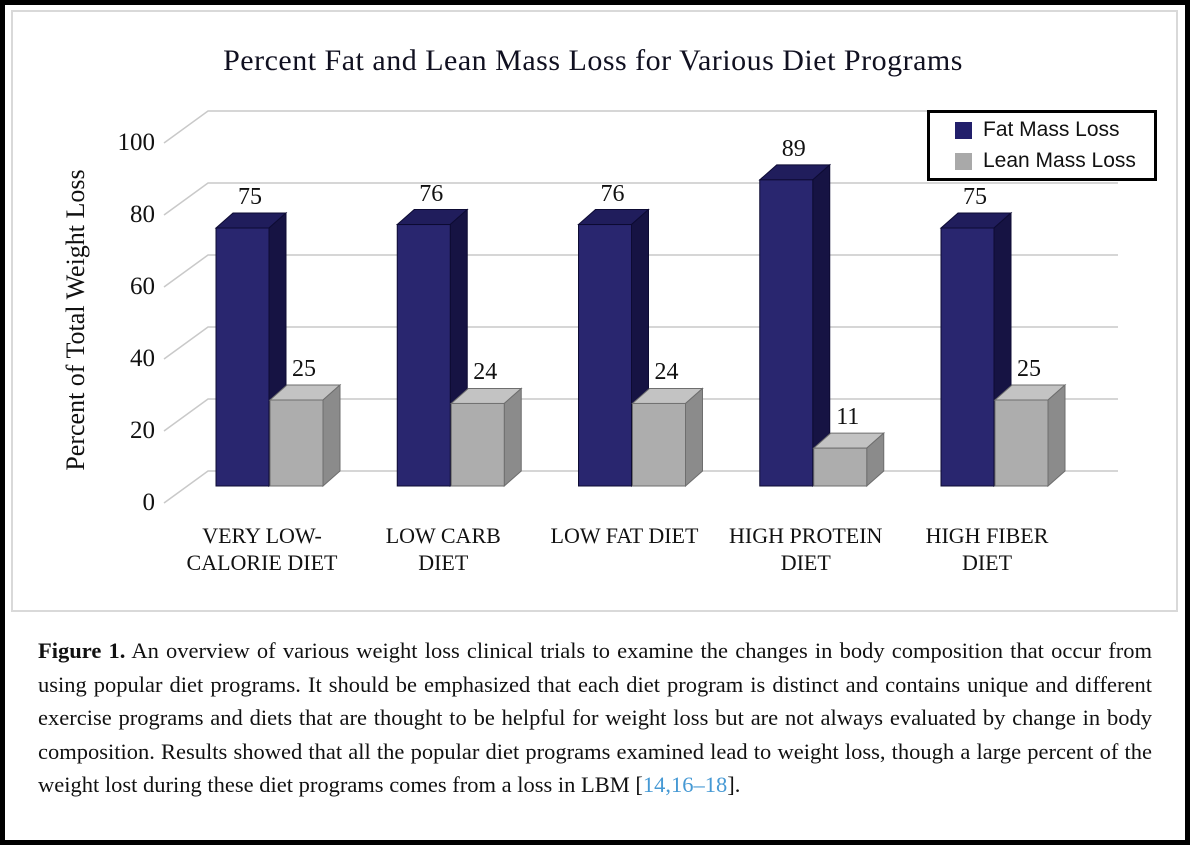  Describe the element at coordinates (477, 444) in the screenshot. I see `lean-bar-1-front` at that location.